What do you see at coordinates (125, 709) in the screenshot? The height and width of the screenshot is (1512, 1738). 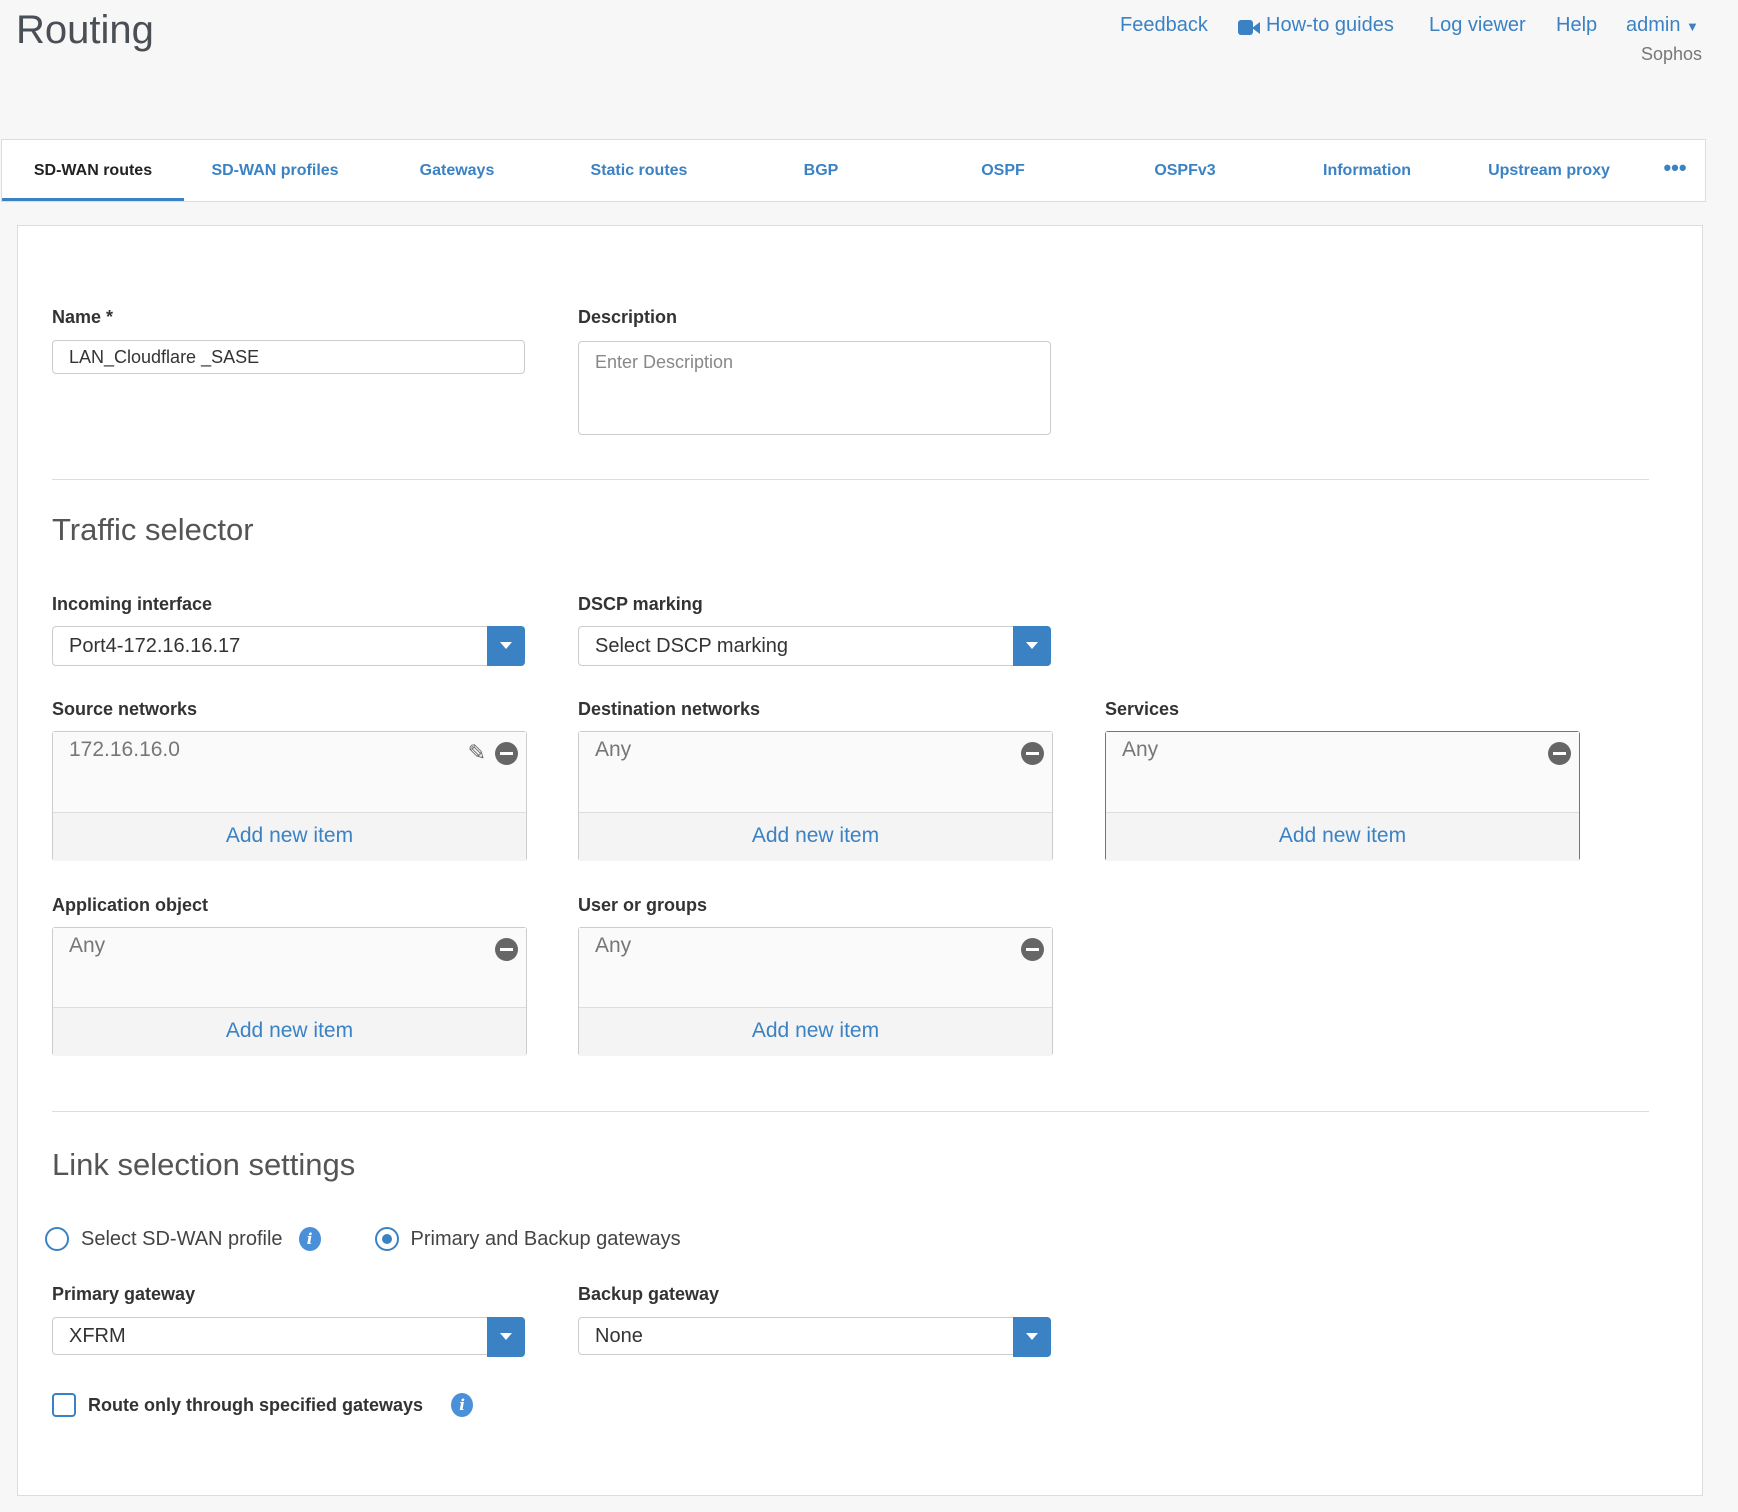 I see `source-networks-label: Source networks` at bounding box center [125, 709].